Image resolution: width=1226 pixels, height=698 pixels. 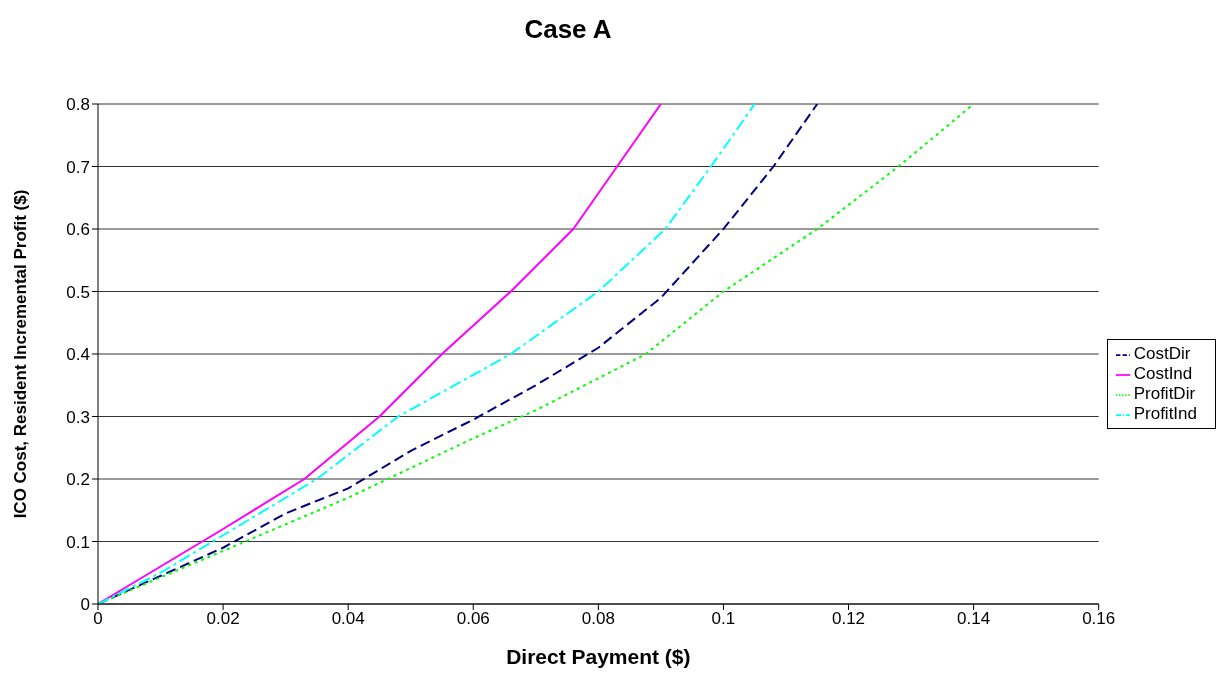 What do you see at coordinates (1099, 619) in the screenshot?
I see `x-tick-label: 0.16` at bounding box center [1099, 619].